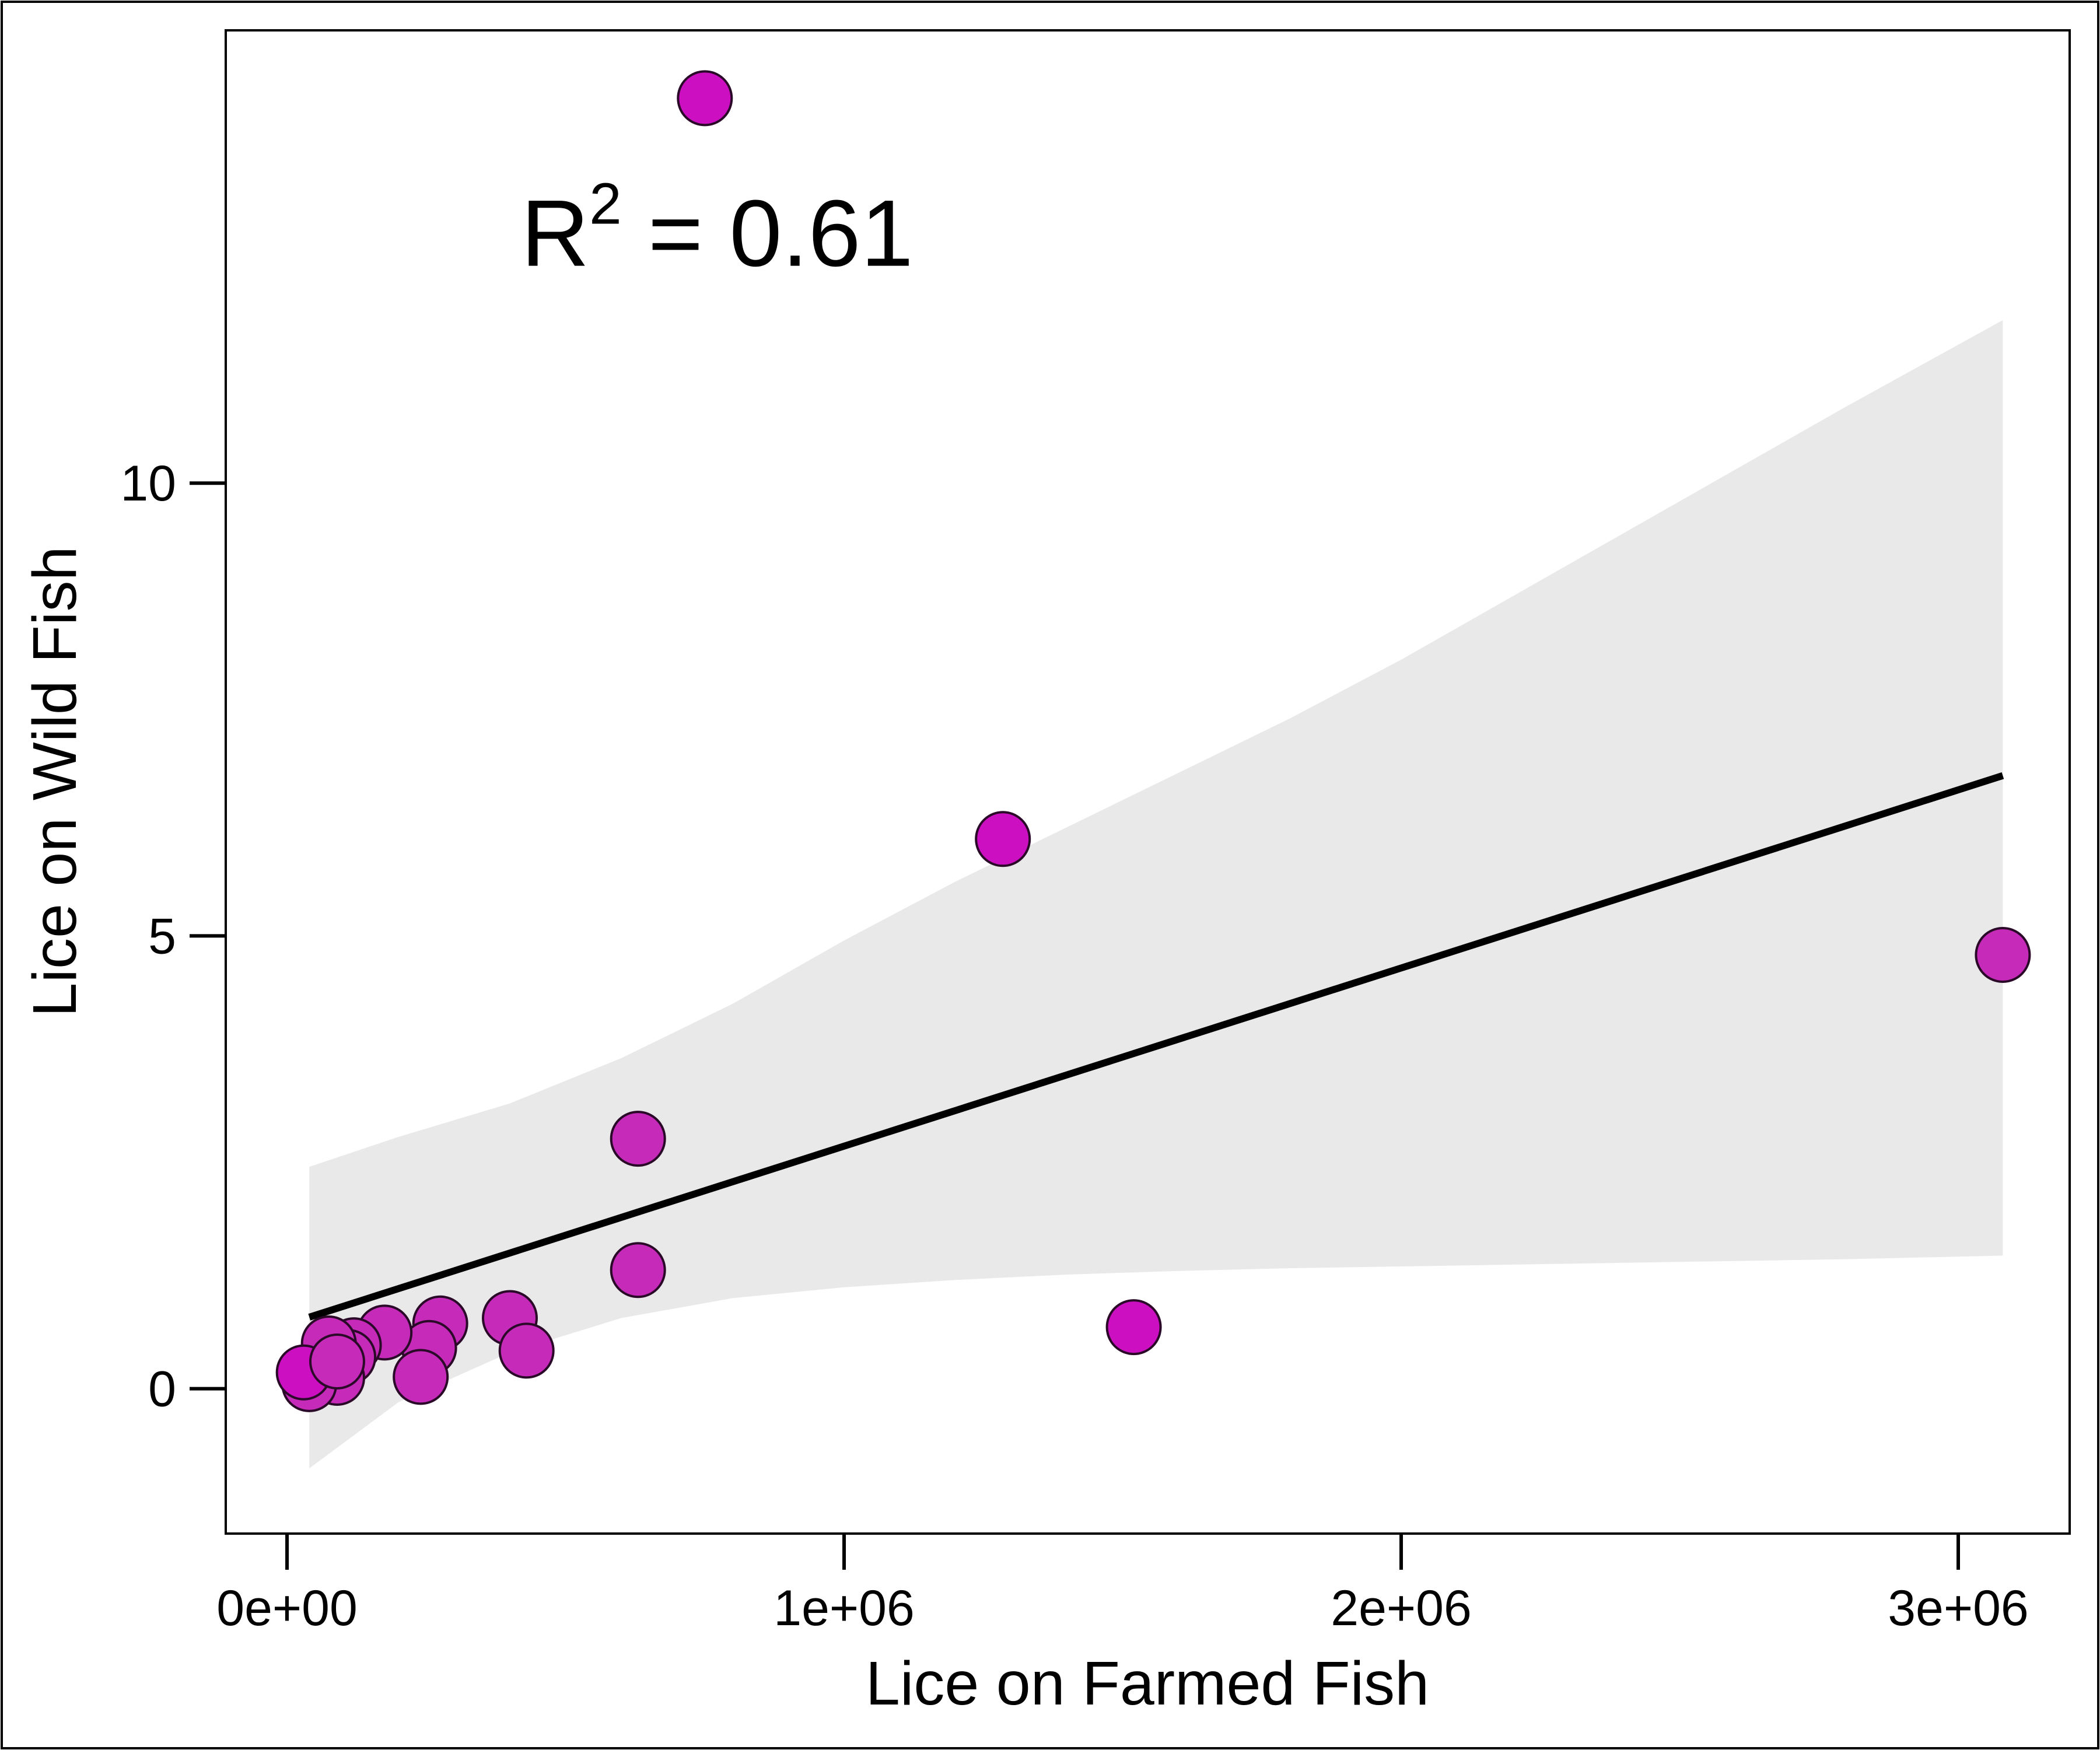 The height and width of the screenshot is (1750, 2100). What do you see at coordinates (844, 1608) in the screenshot?
I see `x-tick-label-2: 1e+06` at bounding box center [844, 1608].